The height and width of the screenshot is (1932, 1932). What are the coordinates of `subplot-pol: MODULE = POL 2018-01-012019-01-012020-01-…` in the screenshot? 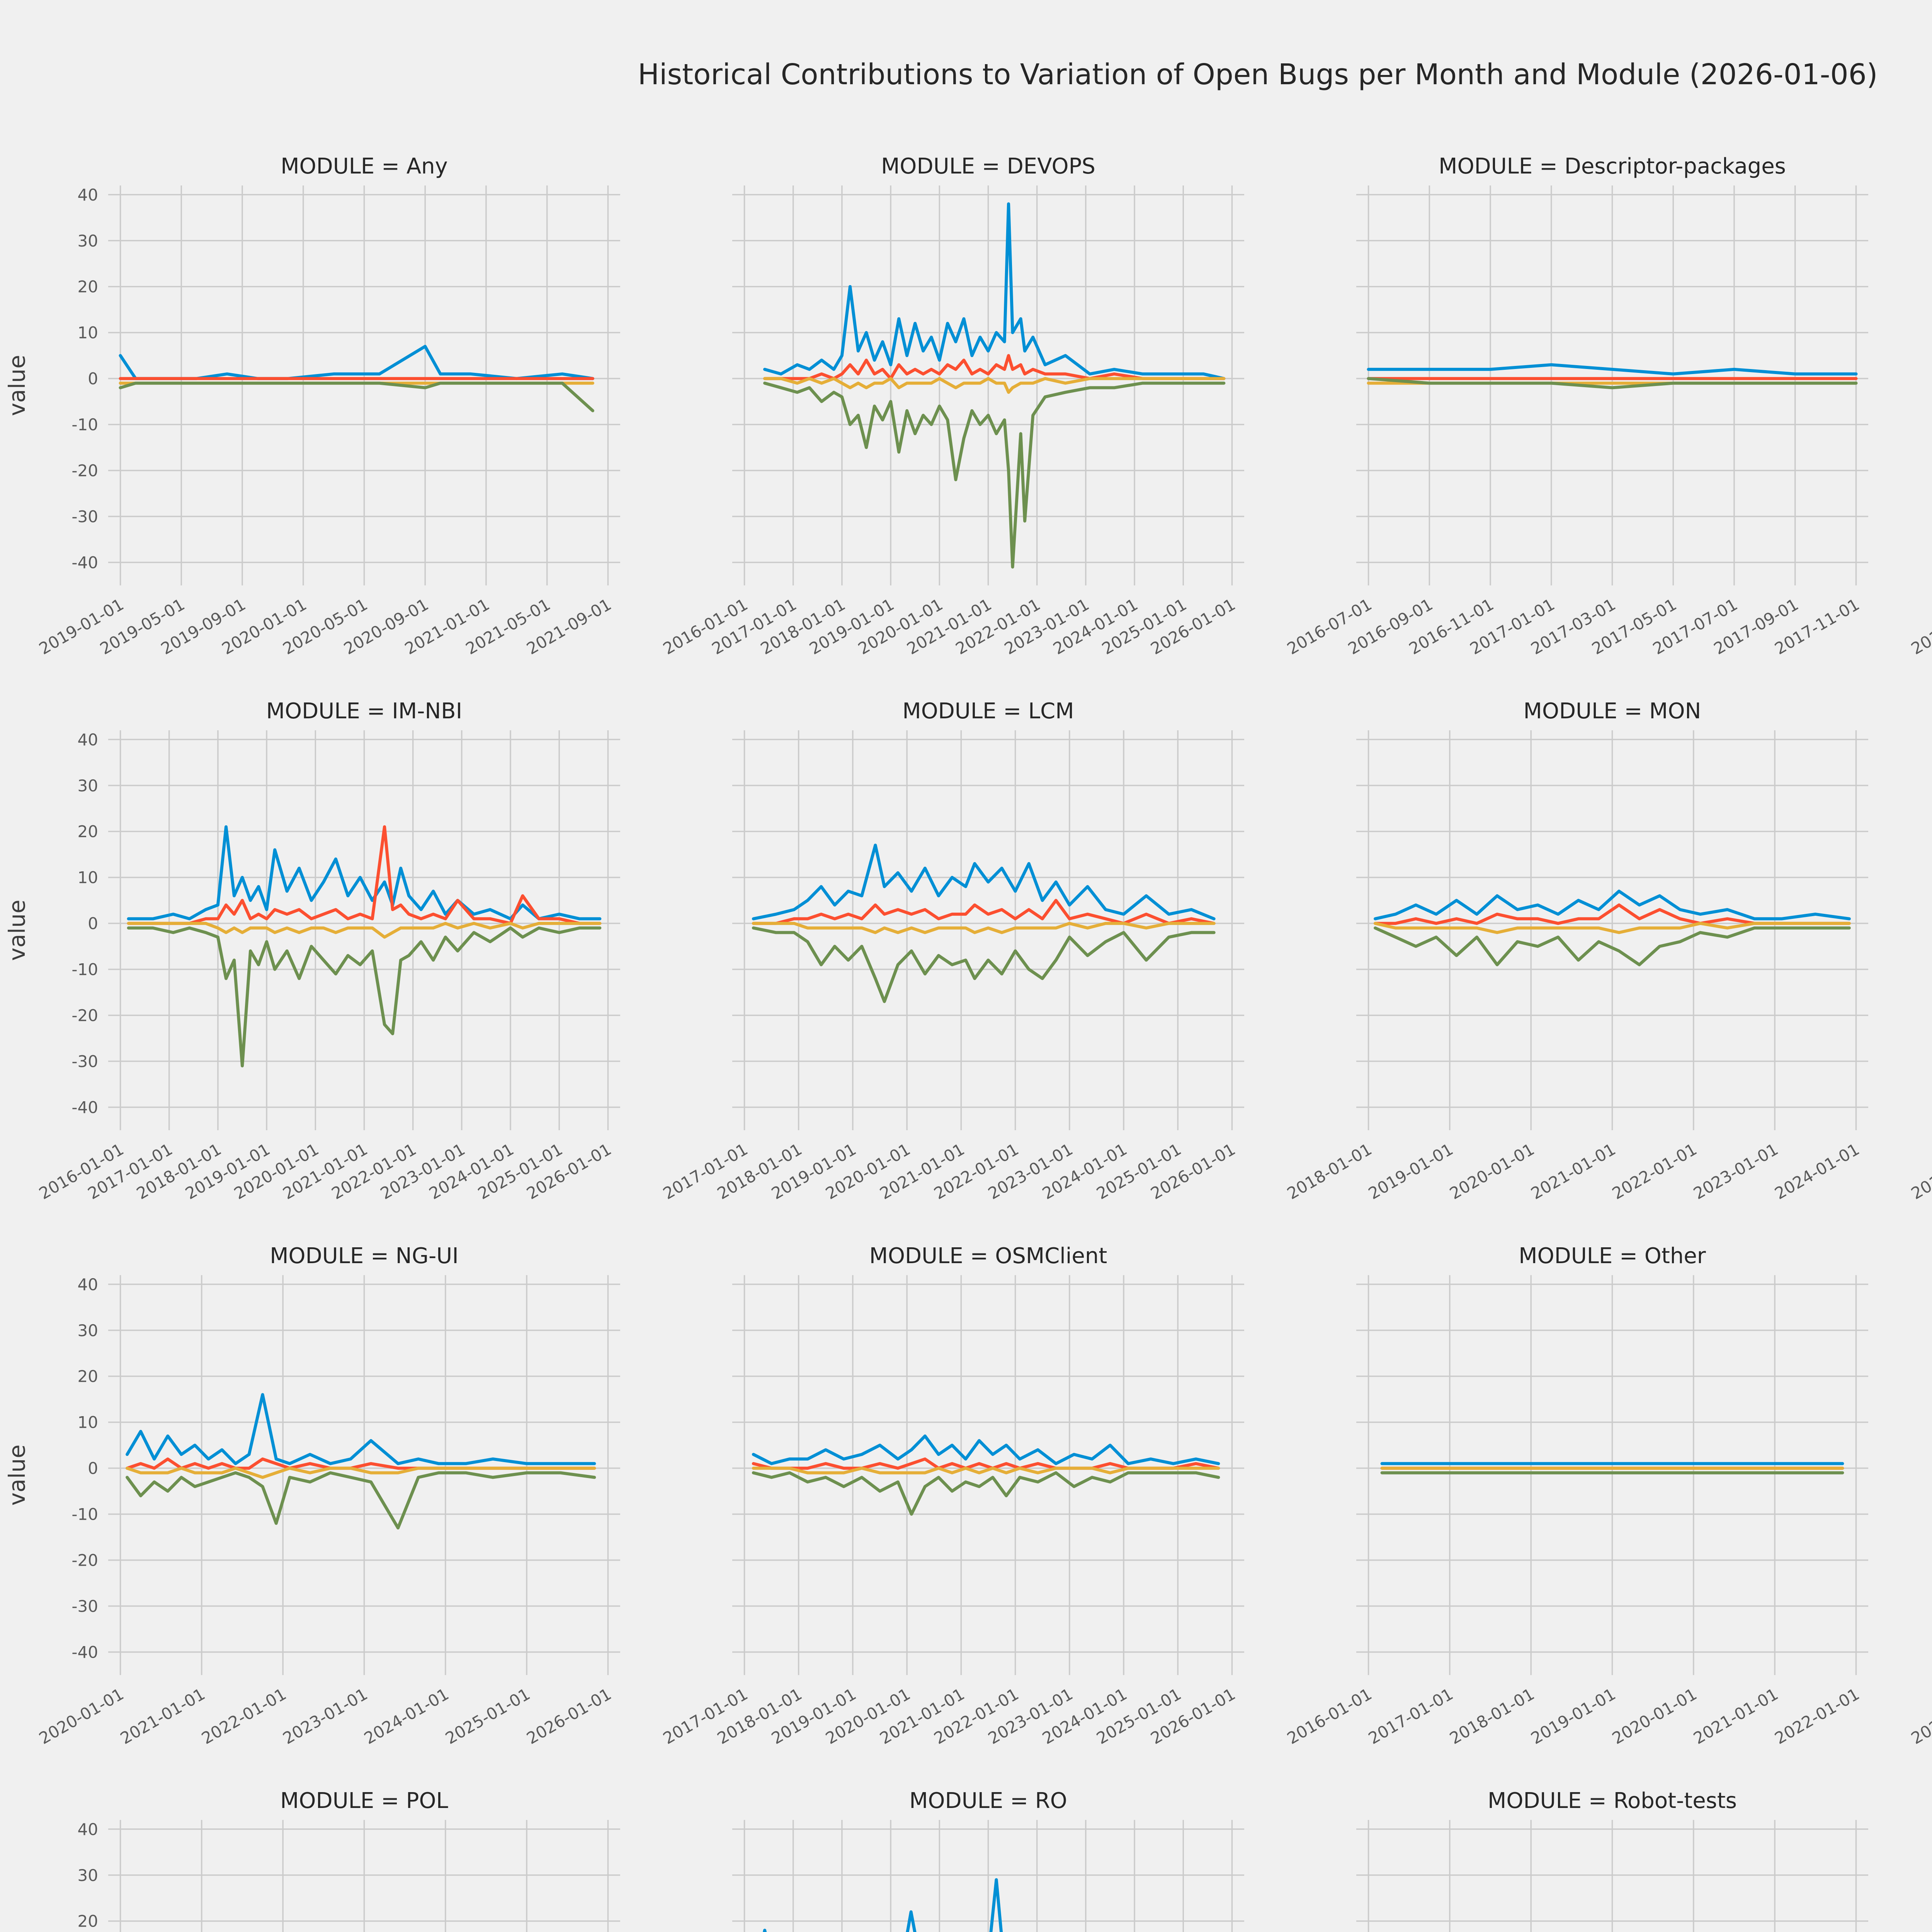 It's located at (321, 1858).